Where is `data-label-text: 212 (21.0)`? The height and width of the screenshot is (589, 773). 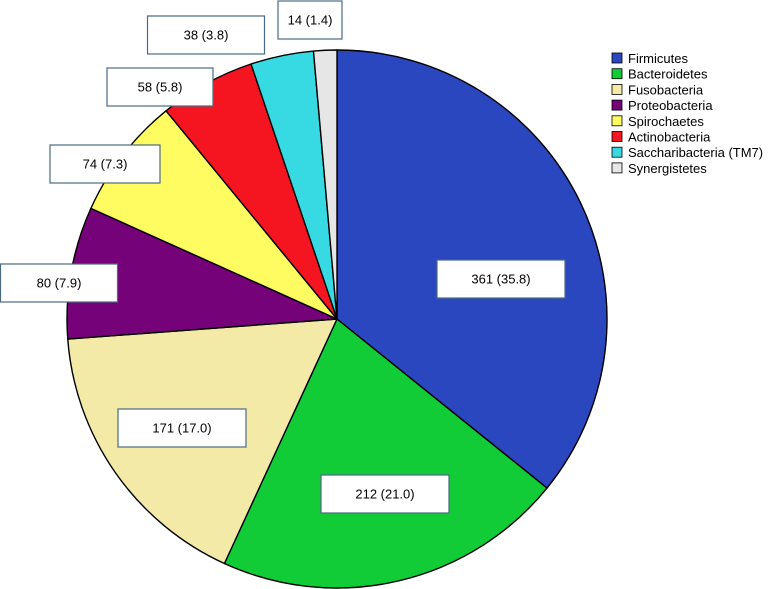
data-label-text: 212 (21.0) is located at coordinates (384, 494).